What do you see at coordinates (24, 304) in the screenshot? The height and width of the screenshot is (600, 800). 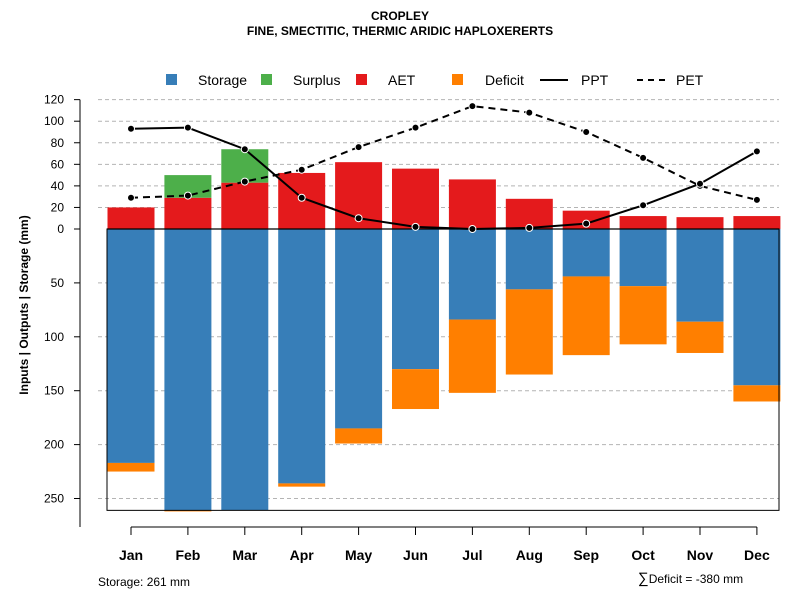 I see `y-axis-label: Inputs | Outputs | Storage (mm)` at bounding box center [24, 304].